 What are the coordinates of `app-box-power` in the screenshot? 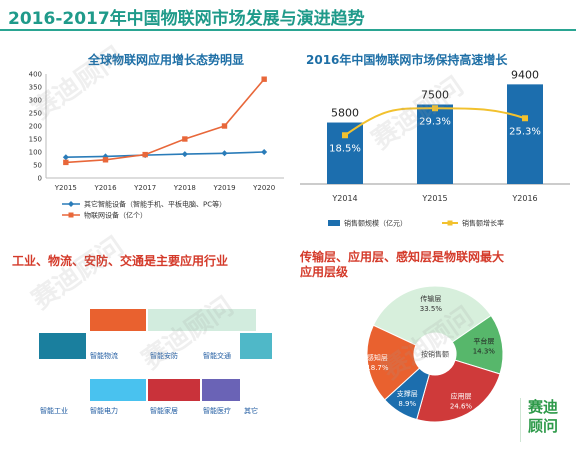 It's located at (118, 390).